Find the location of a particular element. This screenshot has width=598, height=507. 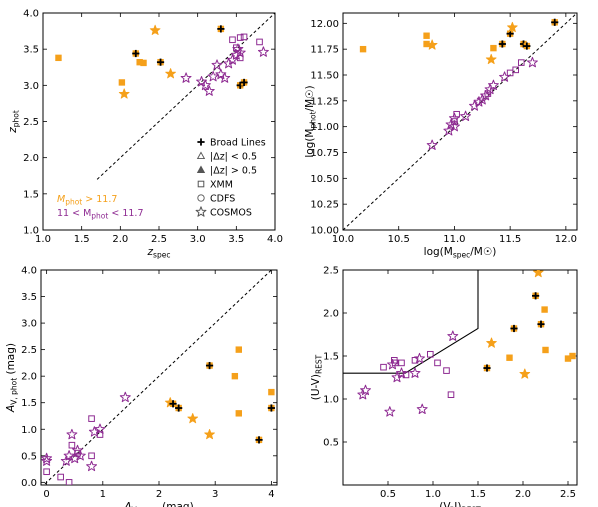

x-tick-label: 2 is located at coordinates (159, 494).